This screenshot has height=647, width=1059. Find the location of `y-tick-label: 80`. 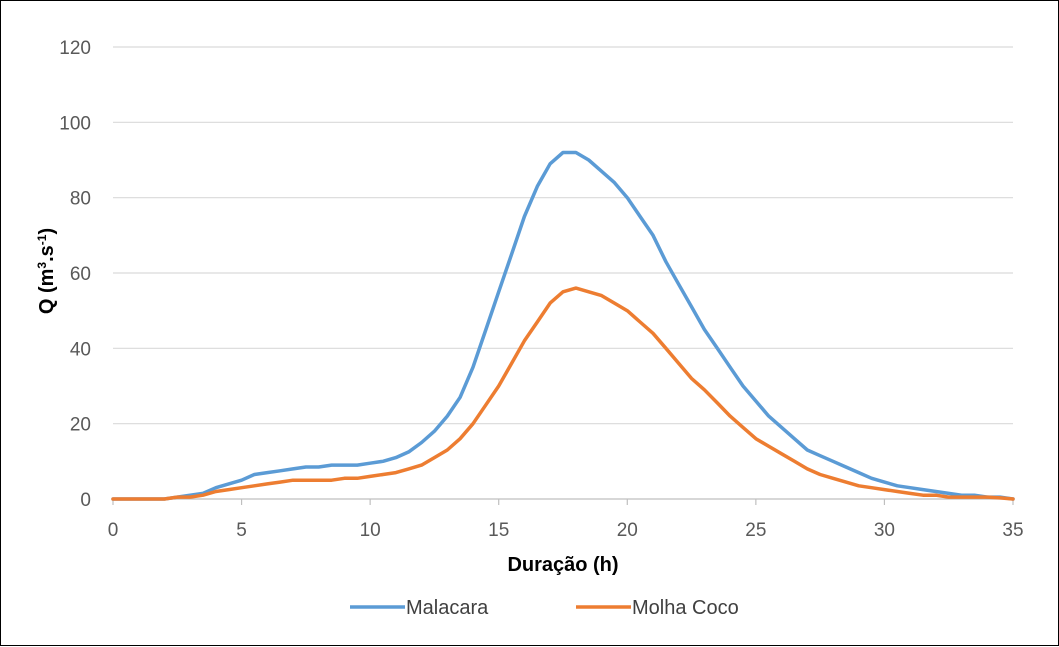

y-tick-label: 80 is located at coordinates (80, 199).